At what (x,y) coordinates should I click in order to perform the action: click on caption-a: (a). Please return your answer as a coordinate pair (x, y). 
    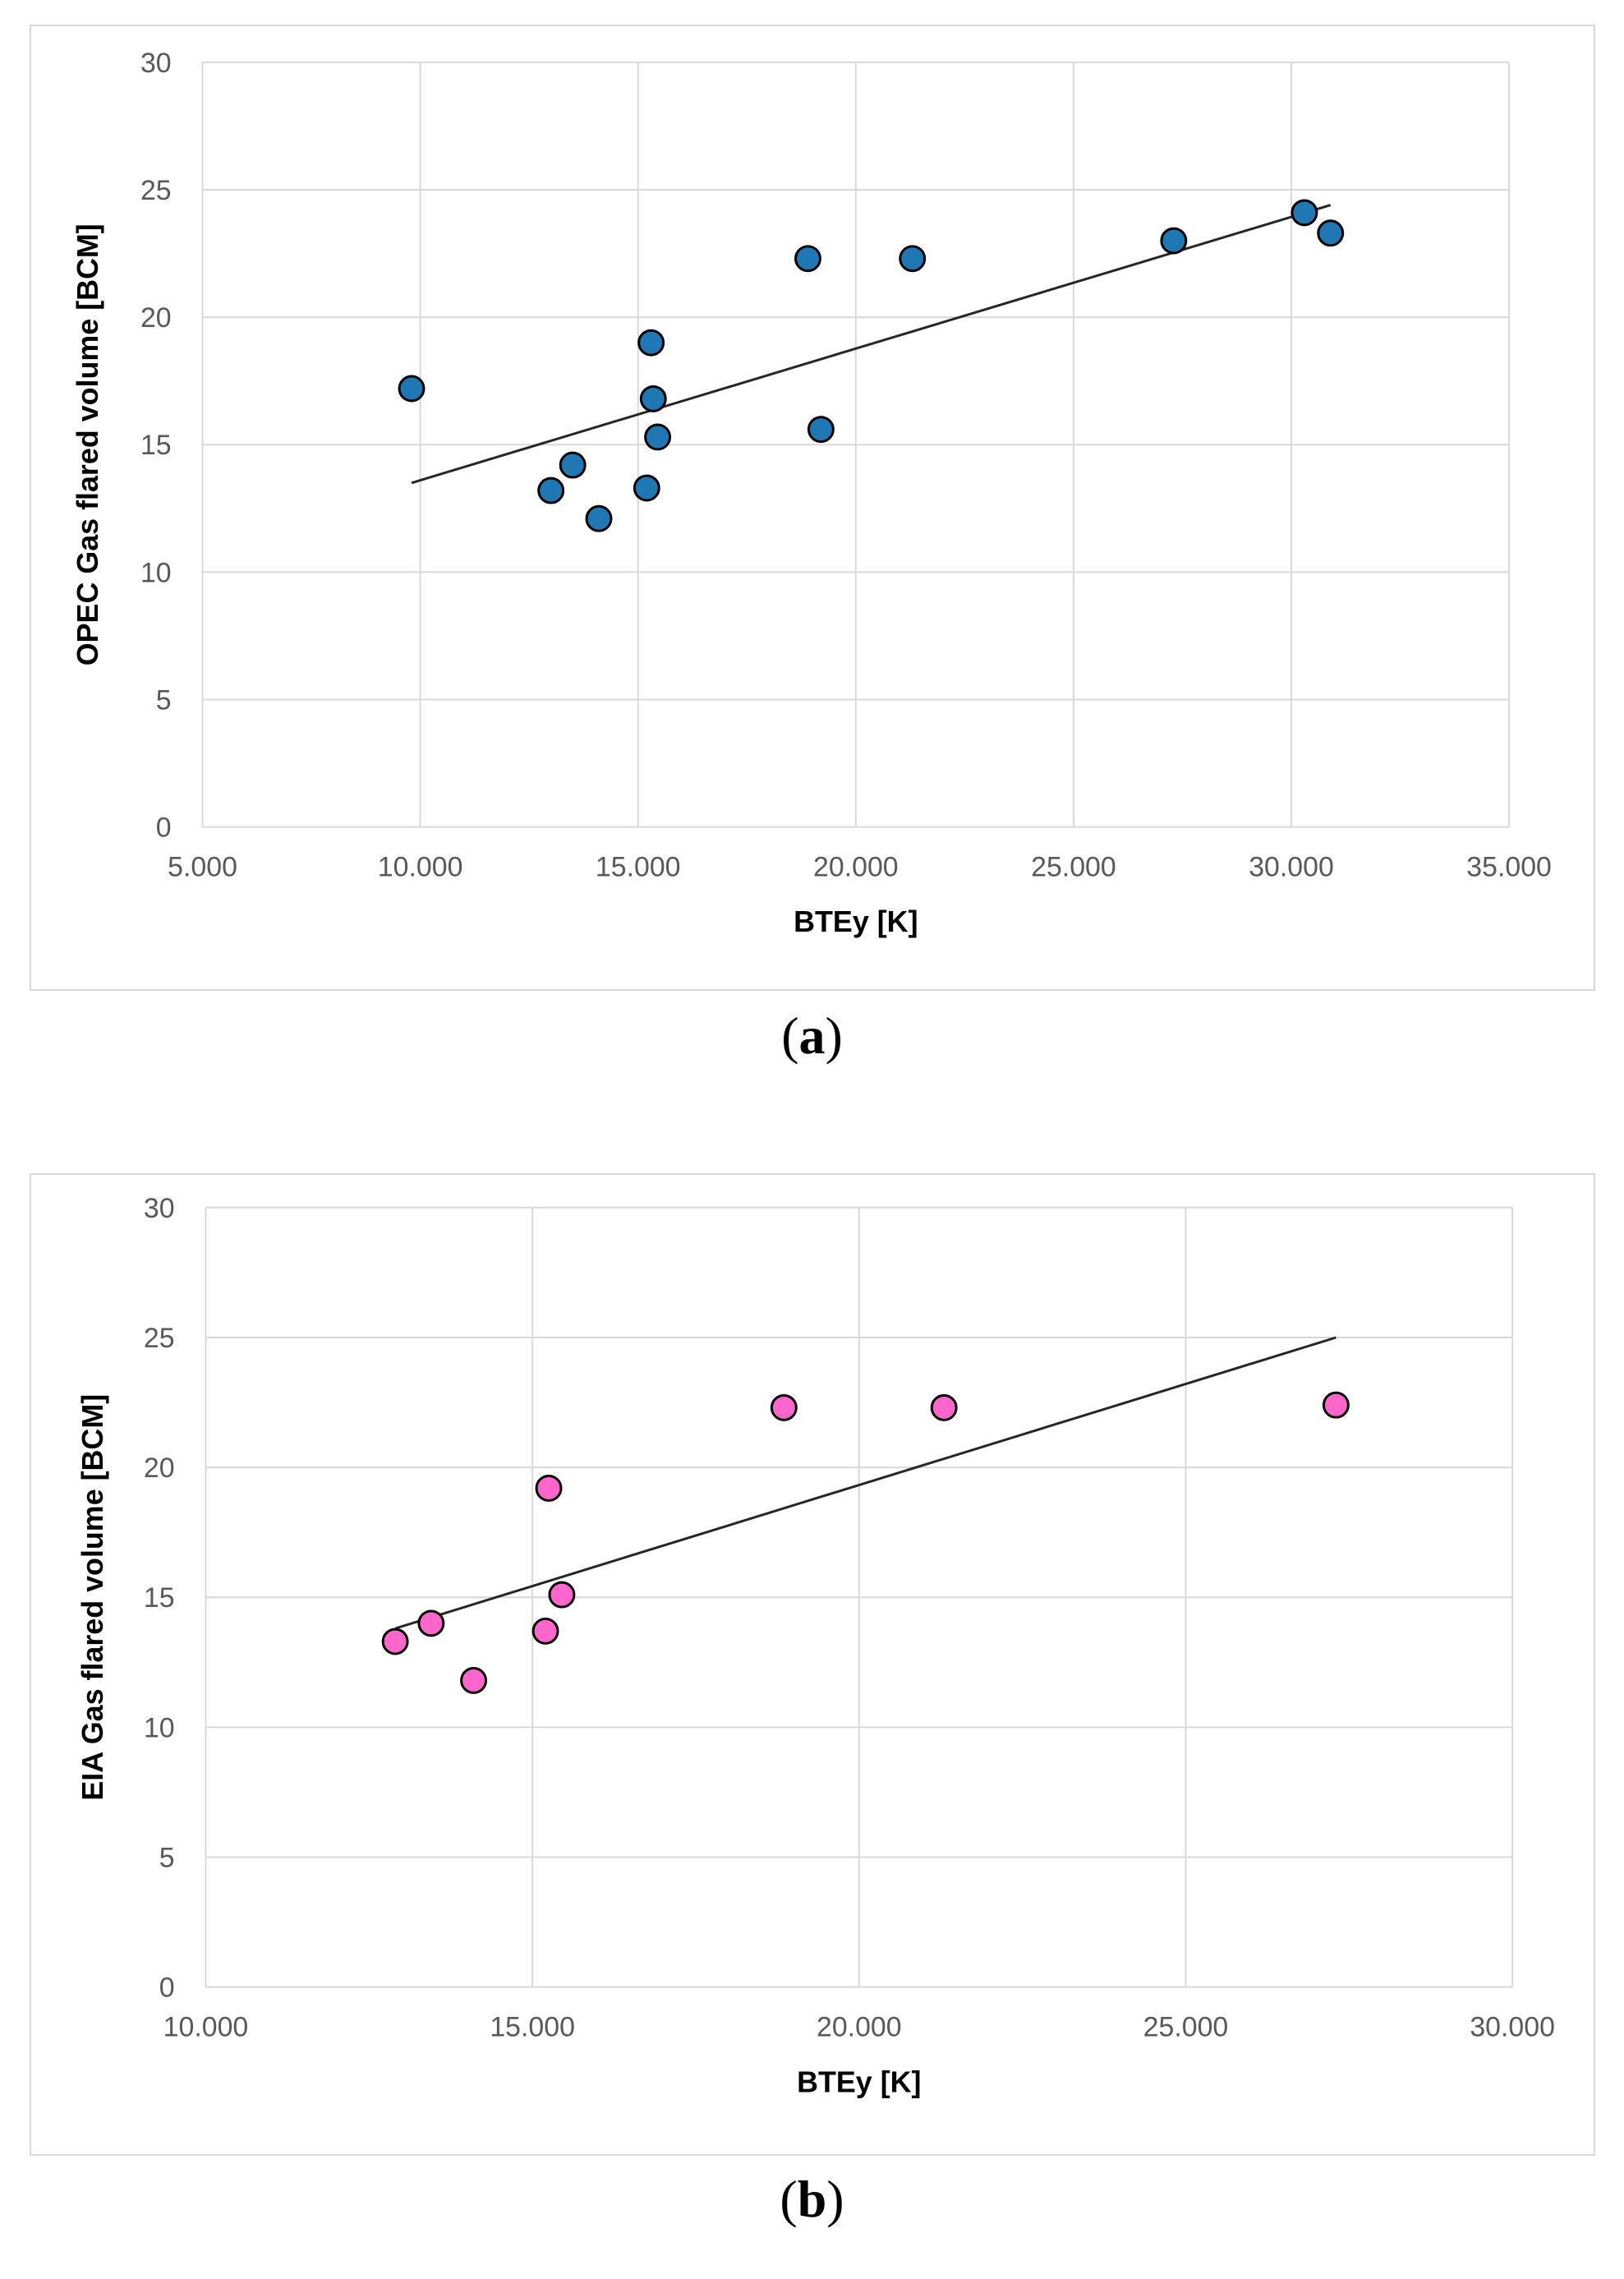
    Looking at the image, I should click on (812, 1035).